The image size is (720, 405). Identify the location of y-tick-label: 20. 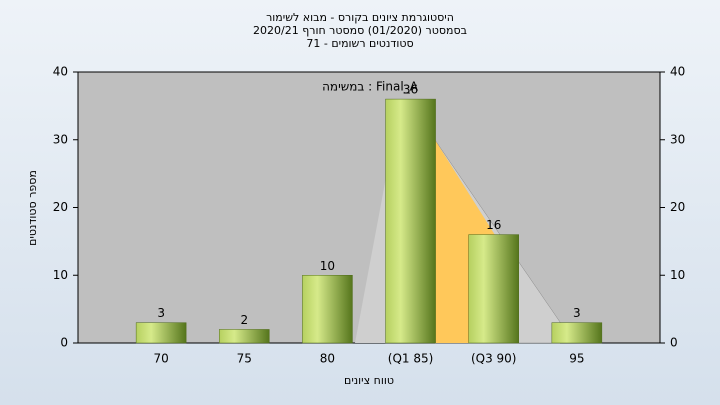
(60, 207).